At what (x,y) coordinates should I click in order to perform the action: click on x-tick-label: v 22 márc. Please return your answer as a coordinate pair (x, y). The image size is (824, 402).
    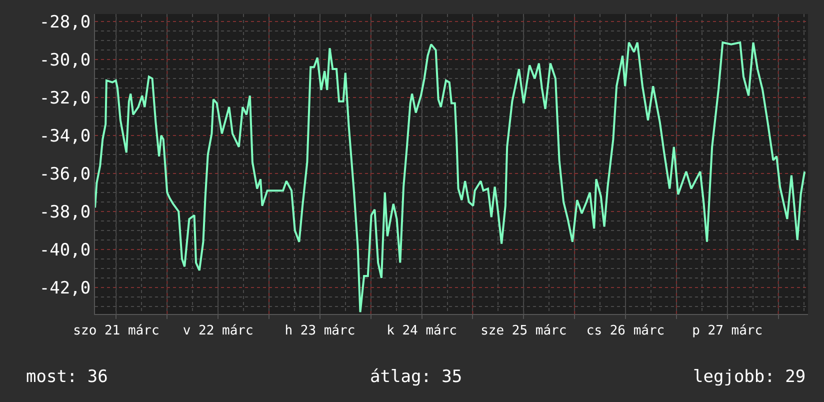
    Looking at the image, I should click on (218, 331).